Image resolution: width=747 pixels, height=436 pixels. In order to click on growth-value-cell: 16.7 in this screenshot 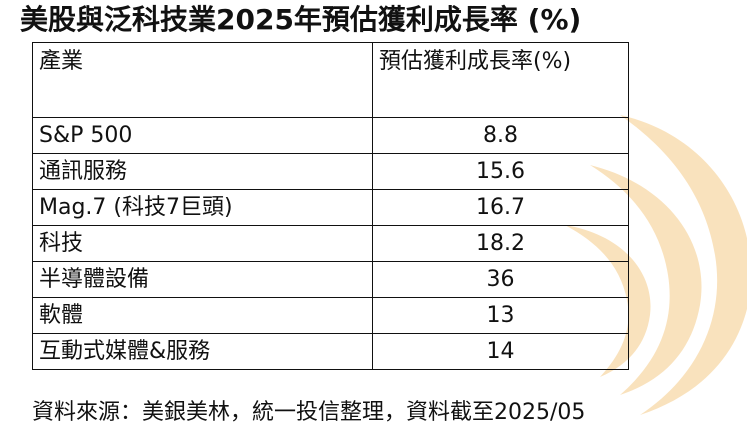, I will do `click(500, 207)`.